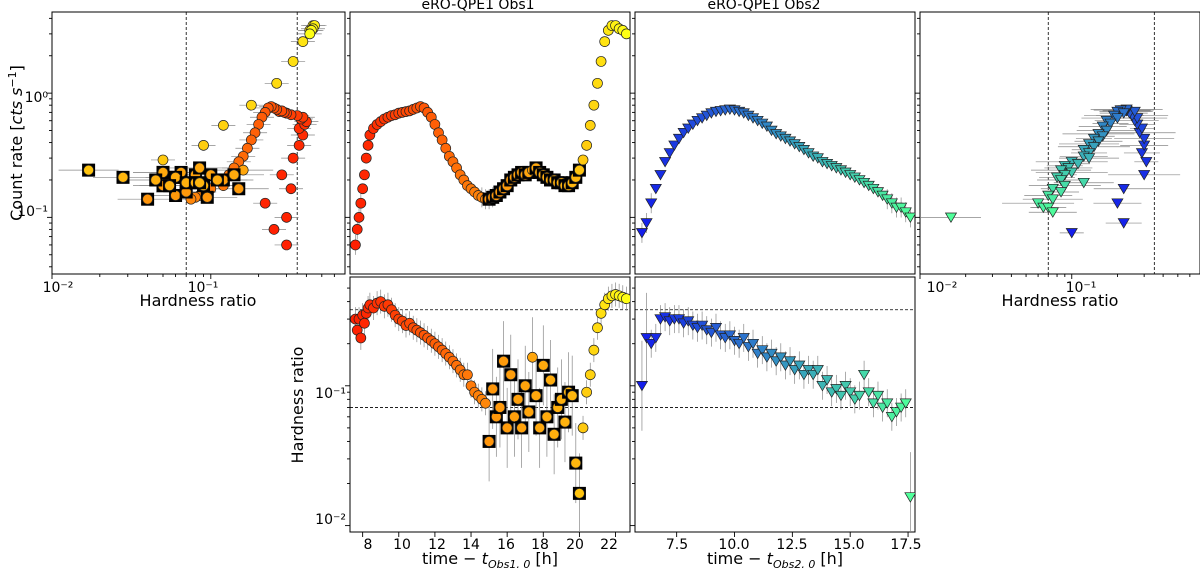  I want to click on panel-hr-vs-time-obs2, so click(775, 404).